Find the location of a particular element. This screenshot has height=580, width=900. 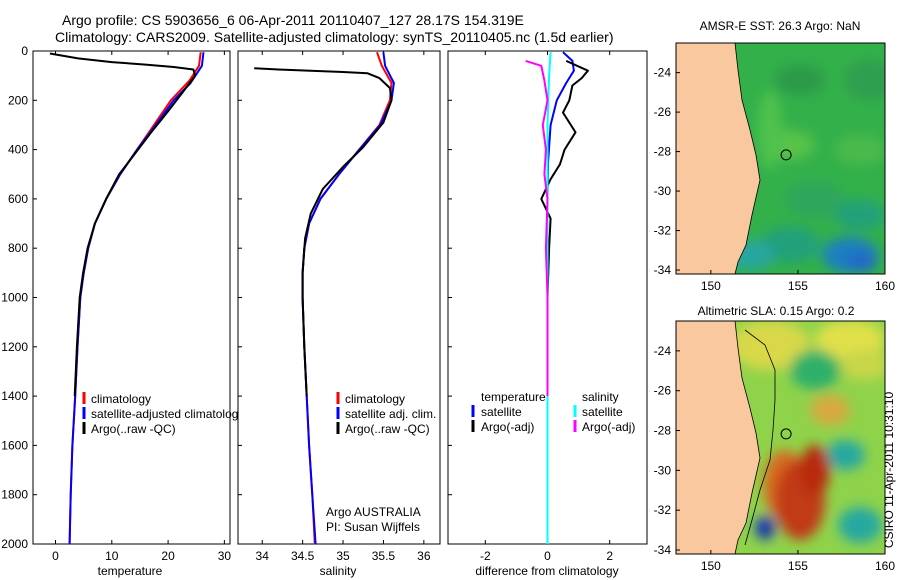

legend-header-temperature: temperature is located at coordinates (513, 397).